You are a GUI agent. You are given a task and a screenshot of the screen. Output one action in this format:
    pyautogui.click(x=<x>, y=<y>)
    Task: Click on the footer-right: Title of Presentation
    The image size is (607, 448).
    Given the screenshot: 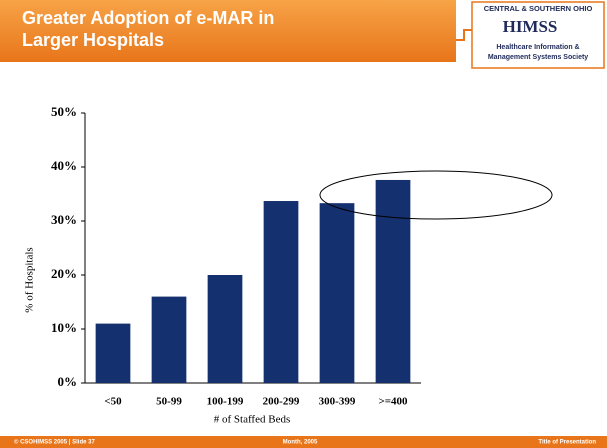 What is the action you would take?
    pyautogui.click(x=567, y=443)
    